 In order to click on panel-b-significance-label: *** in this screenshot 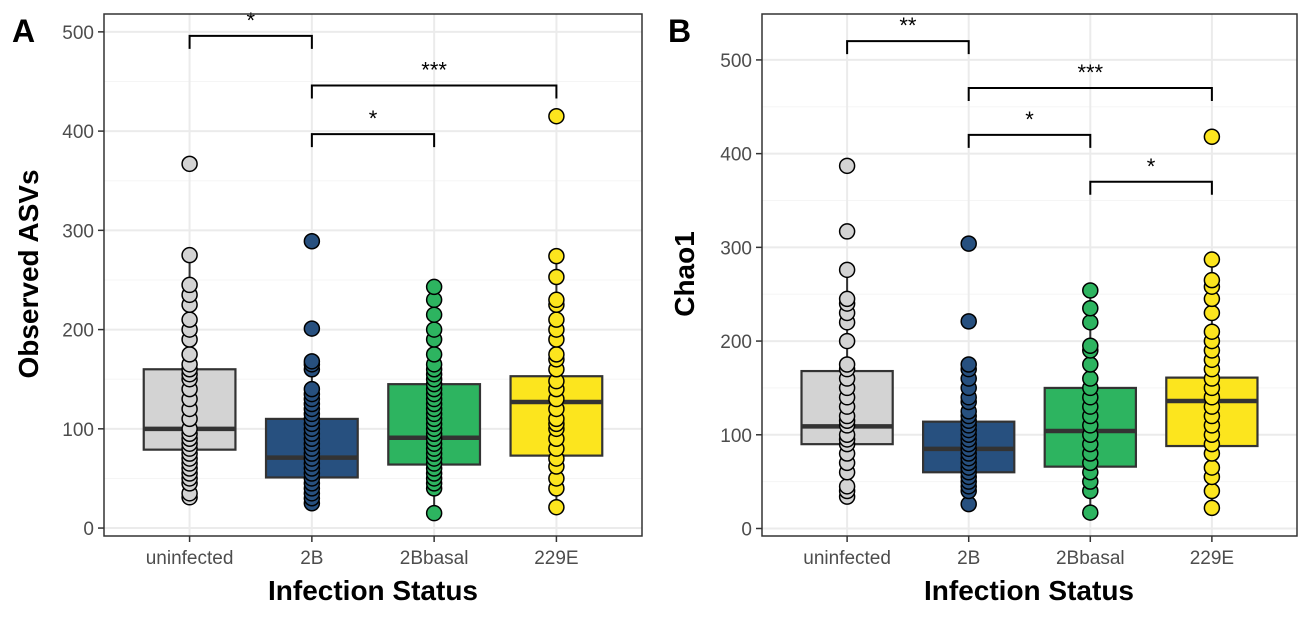, I will do `click(1090, 72)`.